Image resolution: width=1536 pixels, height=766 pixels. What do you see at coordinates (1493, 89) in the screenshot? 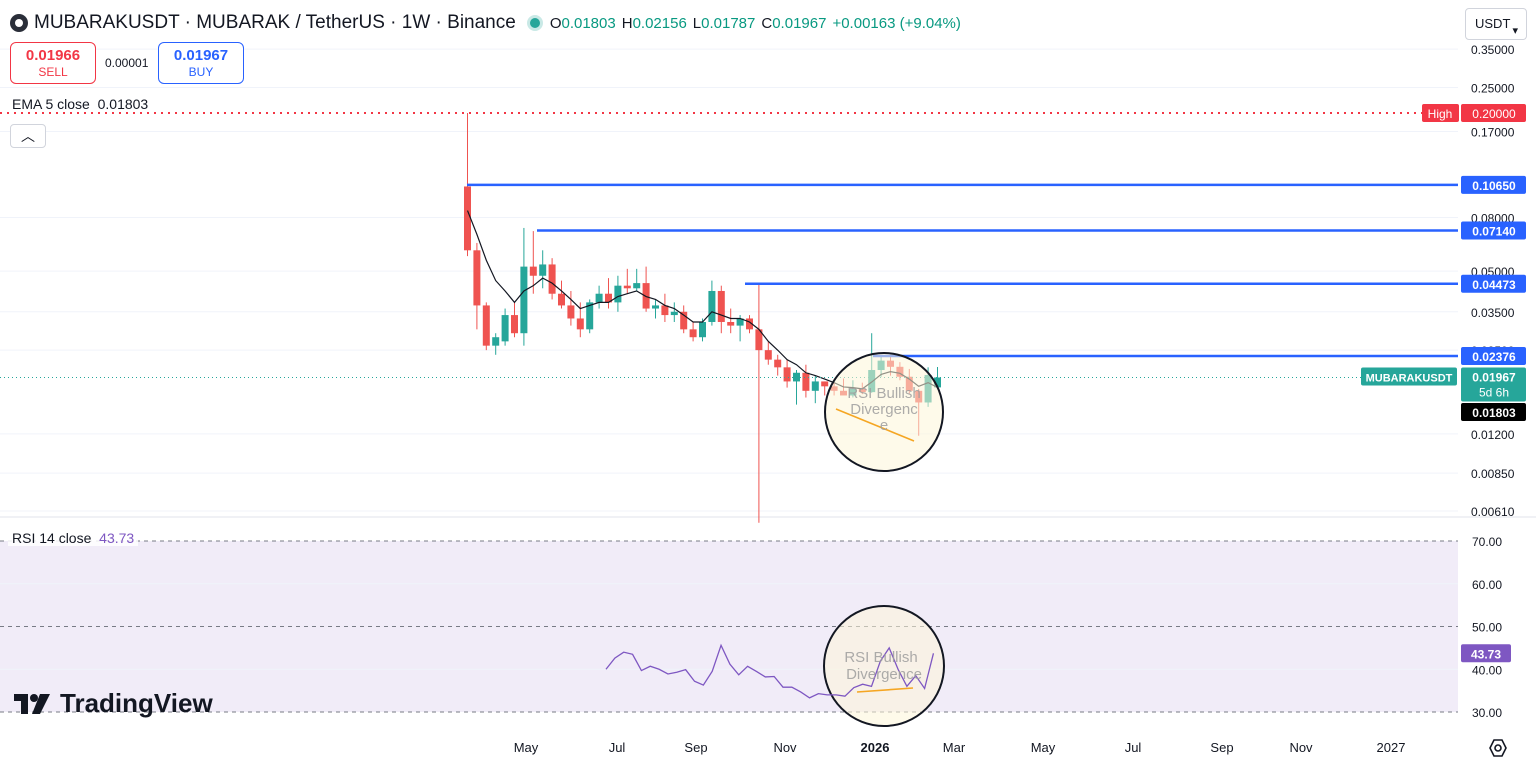
I see `price-axis-label: 0.25000` at bounding box center [1493, 89].